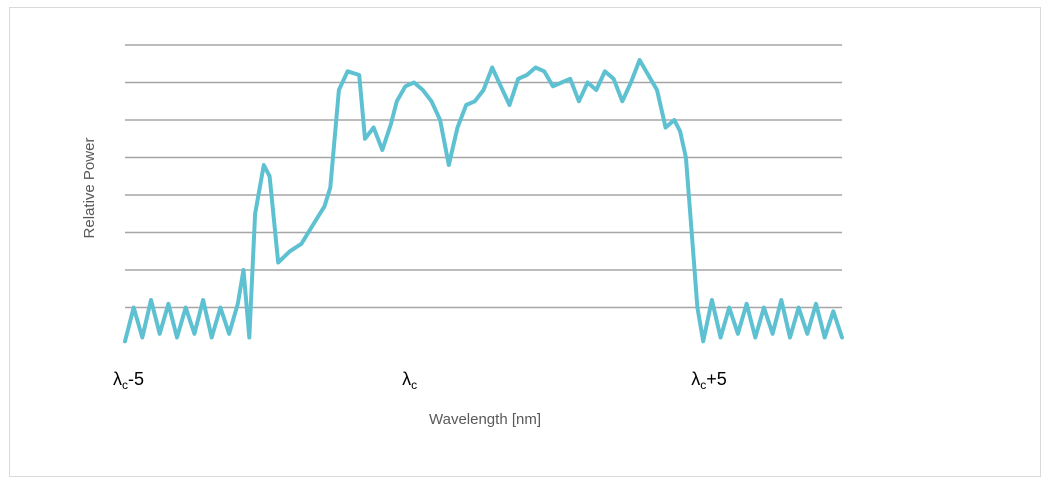  I want to click on x-axis-title: Wavelength [nm], so click(485, 419).